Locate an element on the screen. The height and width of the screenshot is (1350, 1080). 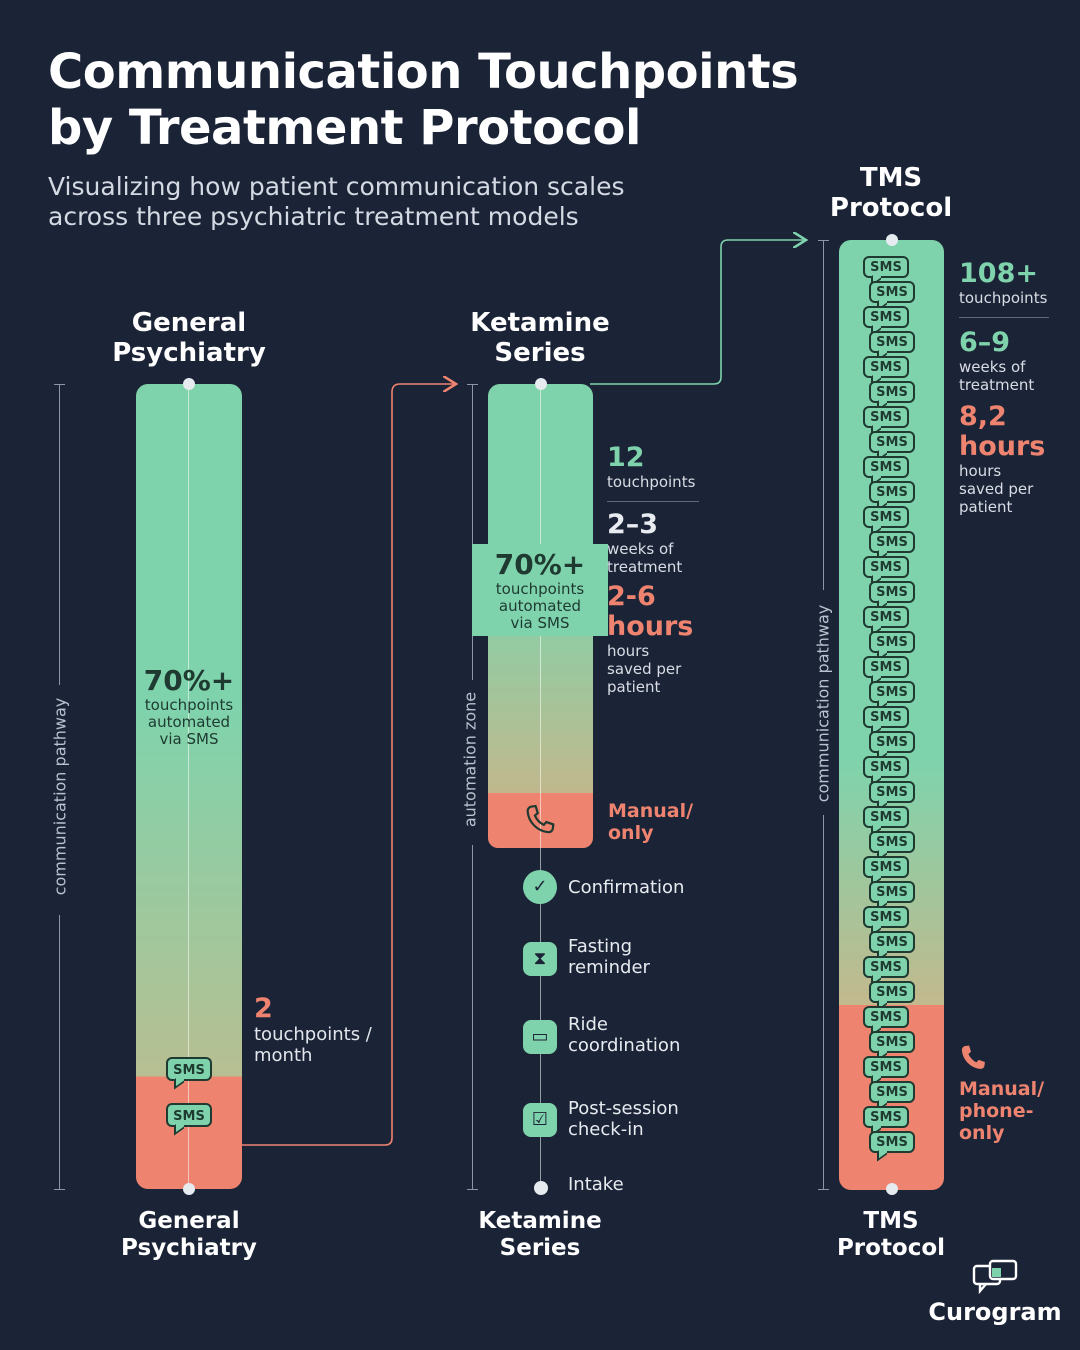
general-pathway-cap-top is located at coordinates (59, 384).